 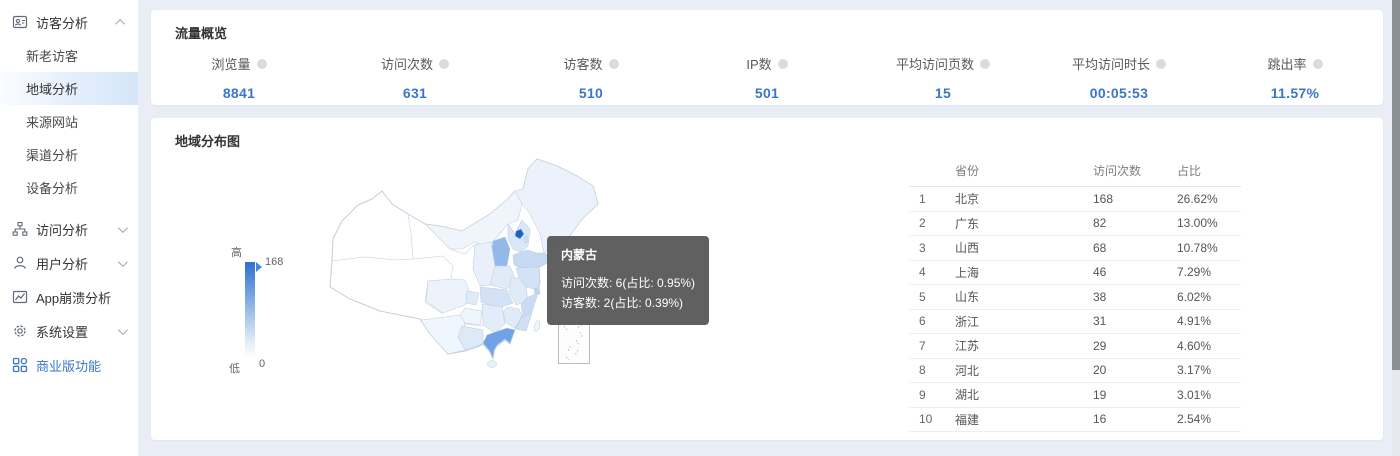 What do you see at coordinates (1075, 321) in the screenshot?
I see `table-row: 6 浙江 31 4.91%` at bounding box center [1075, 321].